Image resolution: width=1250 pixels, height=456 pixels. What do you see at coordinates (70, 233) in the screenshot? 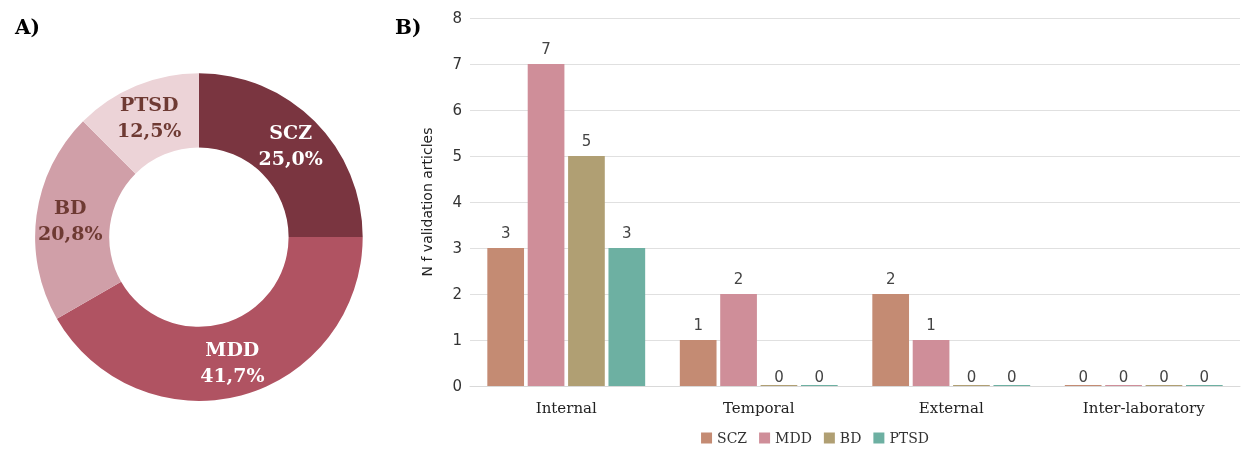
I see `data-label: 20,8%` at bounding box center [70, 233].